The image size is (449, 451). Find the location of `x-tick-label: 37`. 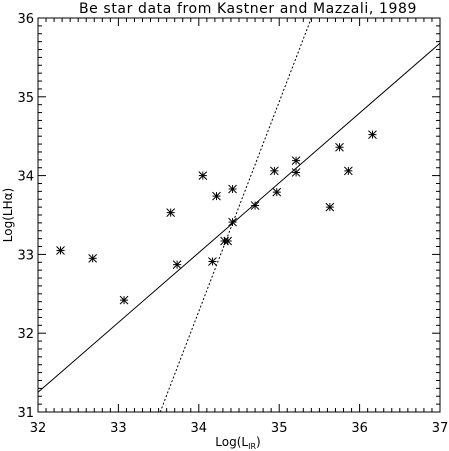

x-tick-label: 37 is located at coordinates (440, 428).